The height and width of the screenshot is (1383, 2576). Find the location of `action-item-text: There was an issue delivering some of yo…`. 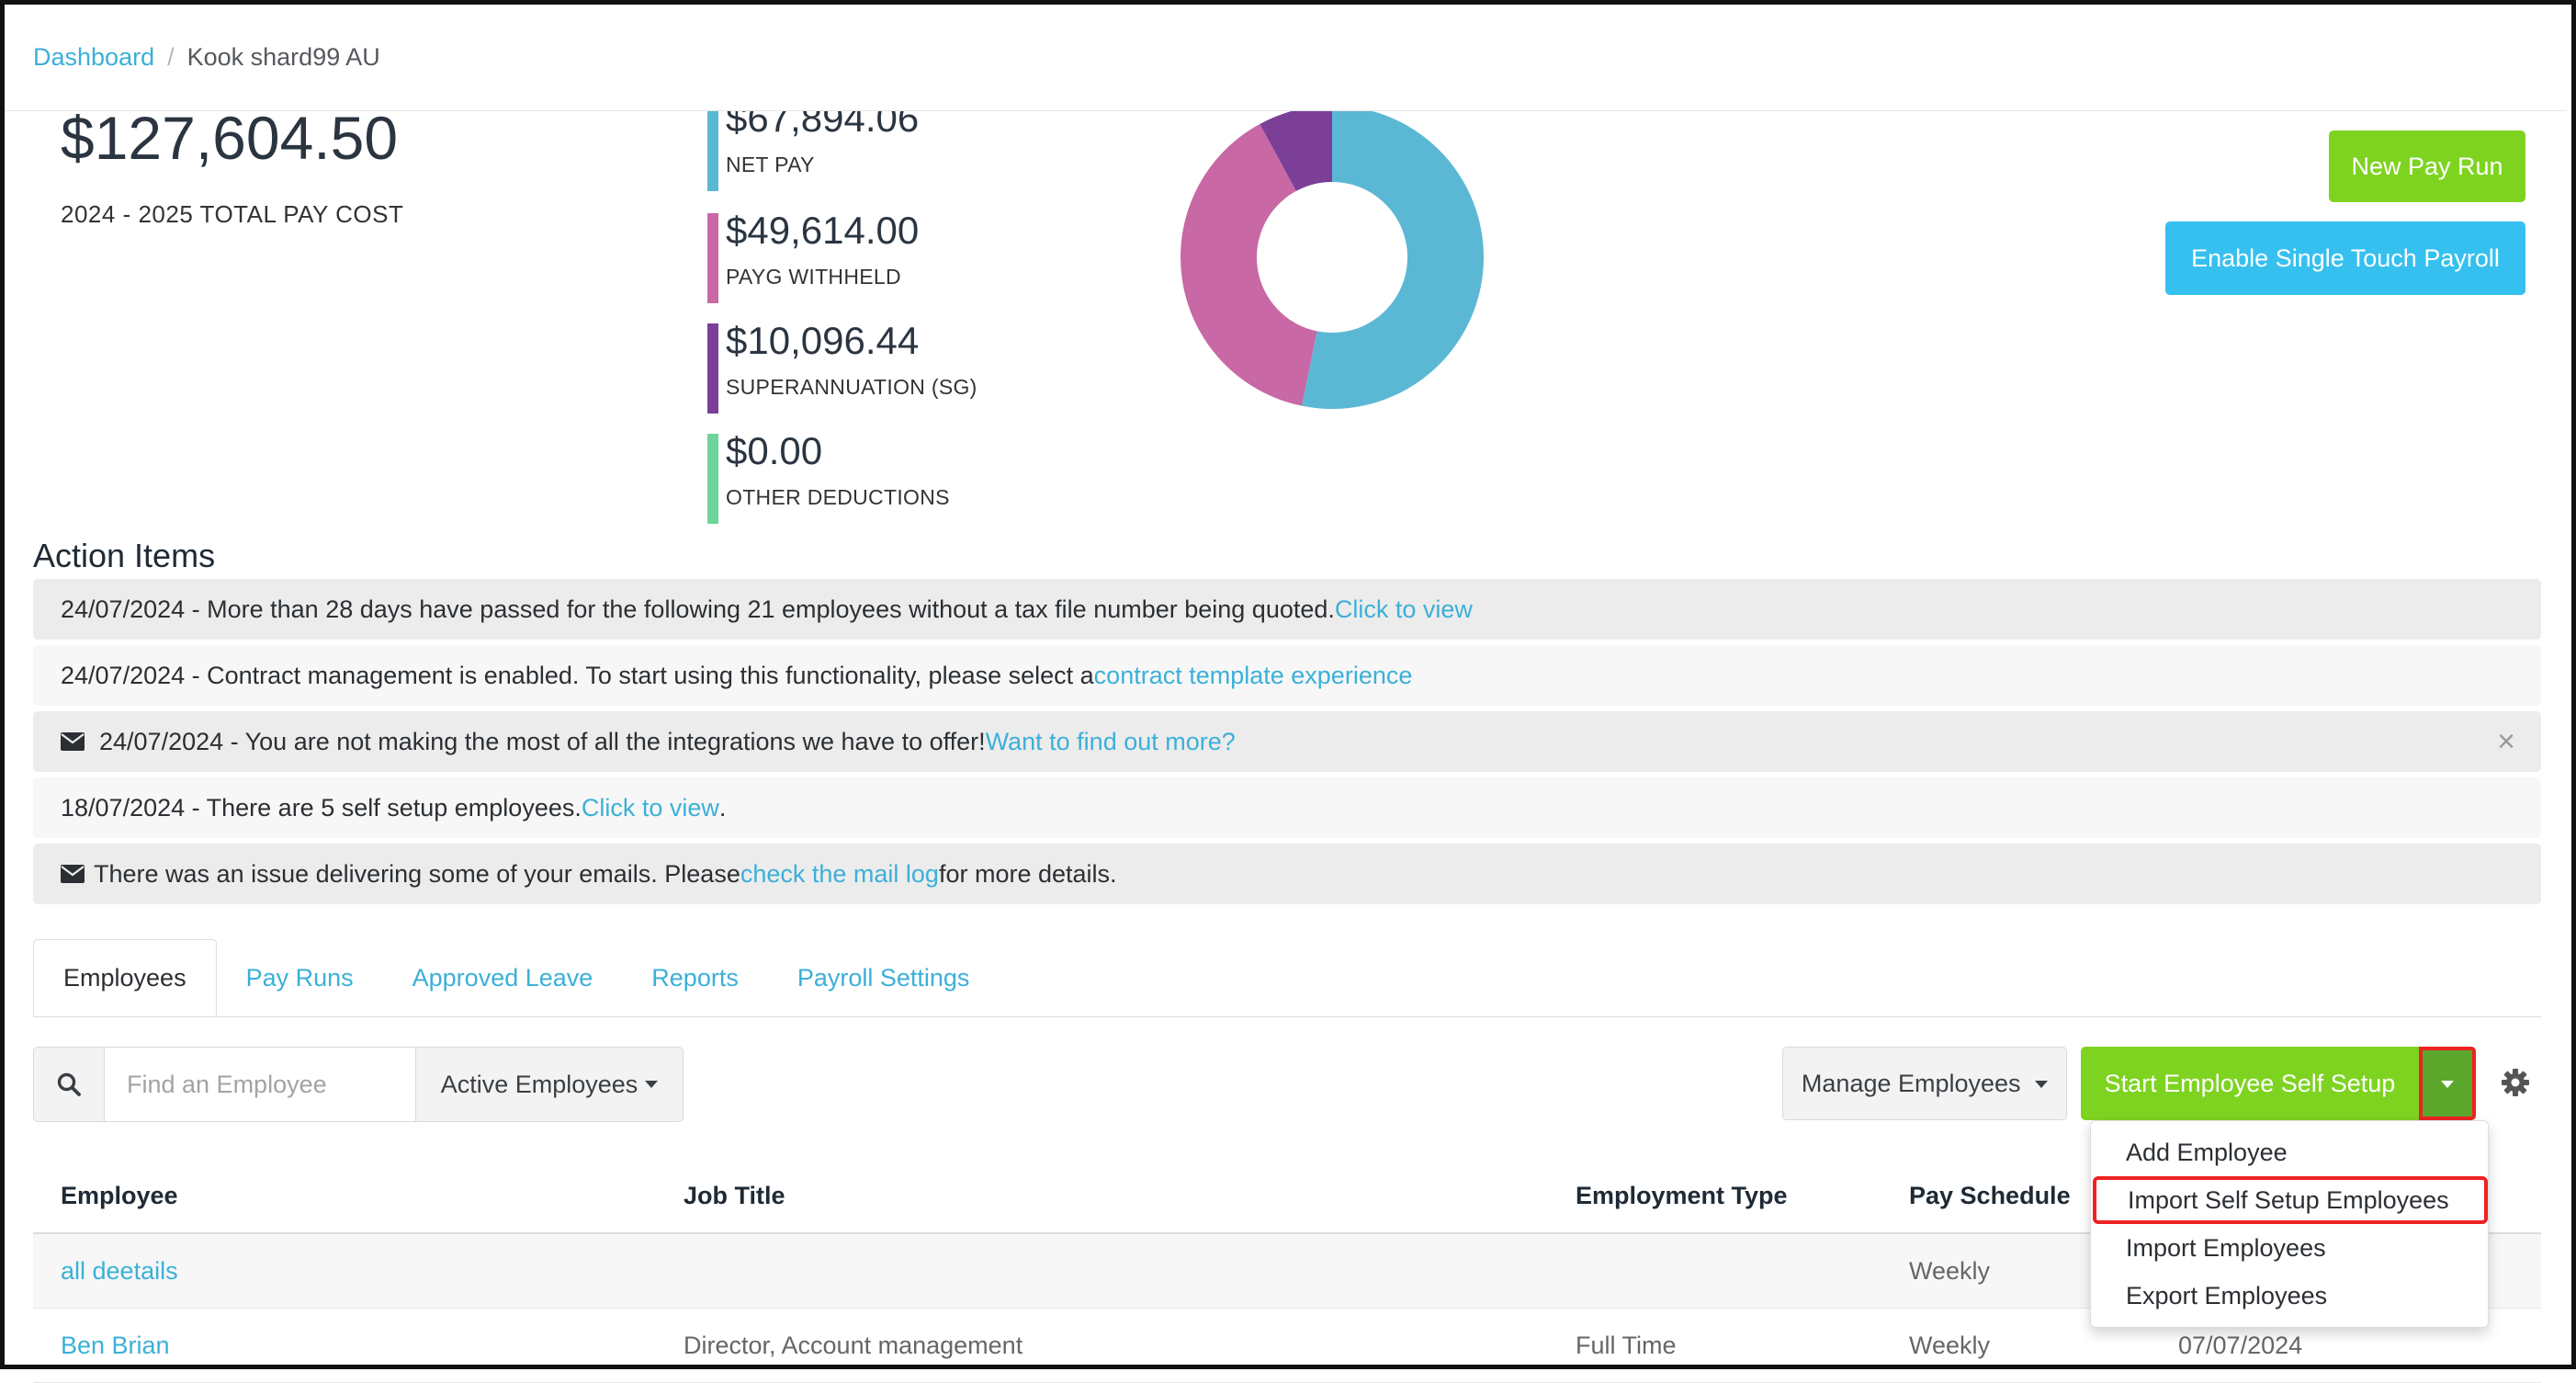

action-item-text: There was an issue delivering some of yo… is located at coordinates (417, 873).